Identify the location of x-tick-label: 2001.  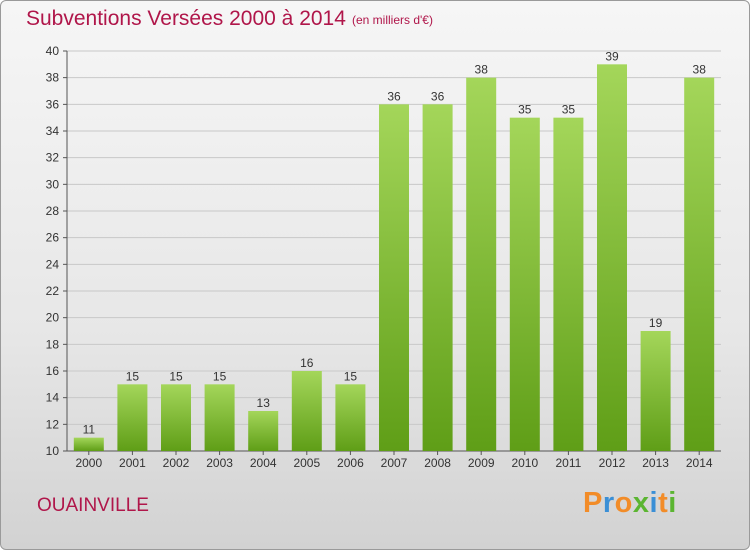
(132, 463).